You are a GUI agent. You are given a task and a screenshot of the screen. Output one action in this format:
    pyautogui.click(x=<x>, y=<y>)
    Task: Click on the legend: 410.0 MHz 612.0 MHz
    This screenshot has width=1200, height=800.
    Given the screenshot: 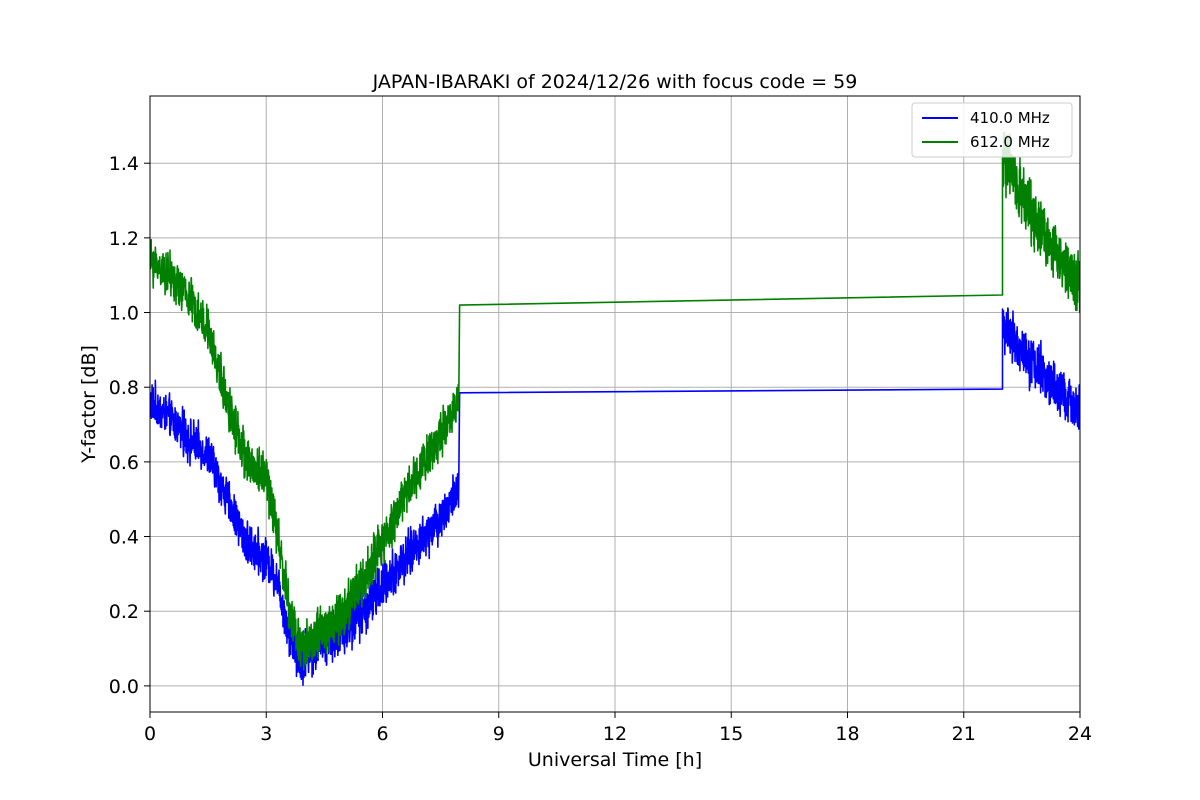 What is the action you would take?
    pyautogui.click(x=992, y=130)
    